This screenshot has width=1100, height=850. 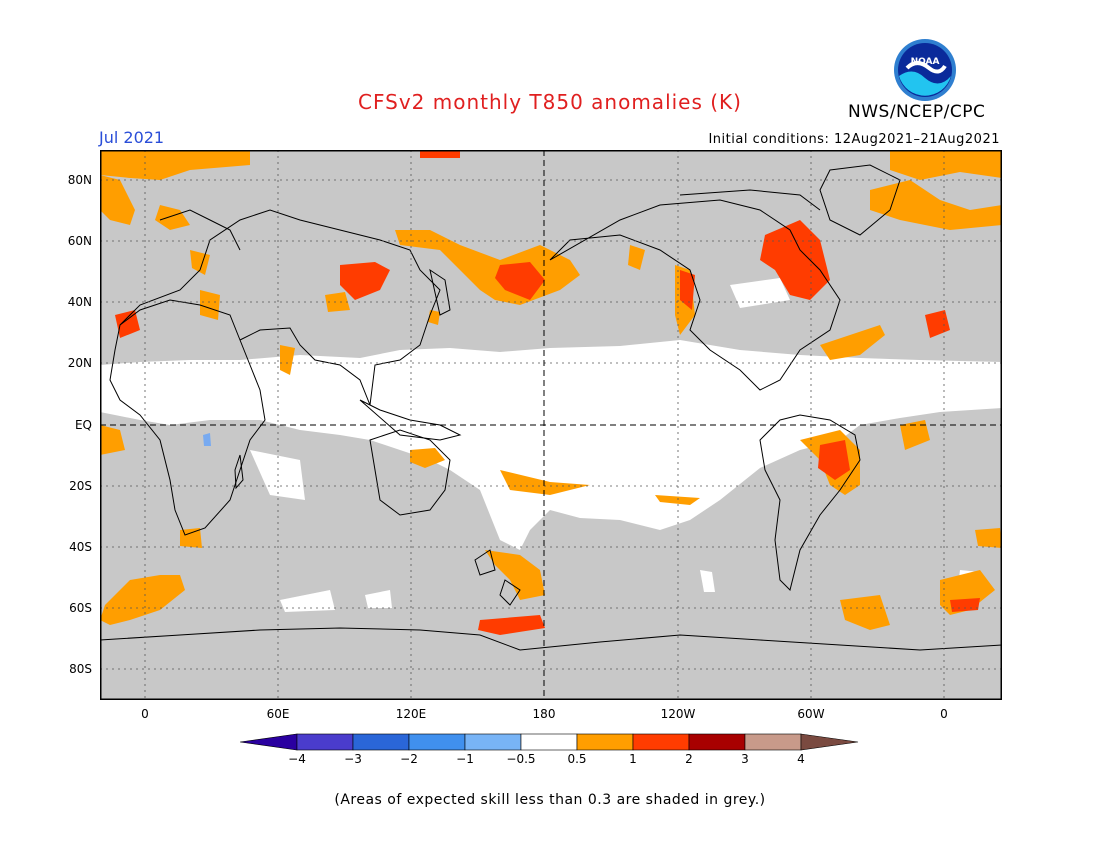 I want to click on noaa-logo: NOAA, so click(x=925, y=70).